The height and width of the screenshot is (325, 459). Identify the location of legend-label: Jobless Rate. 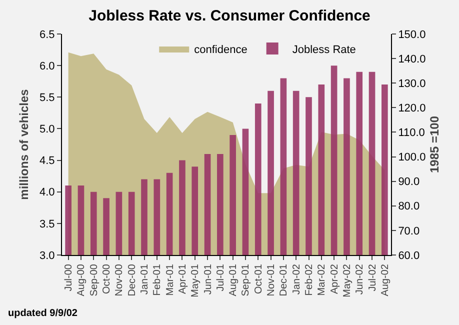
(324, 50).